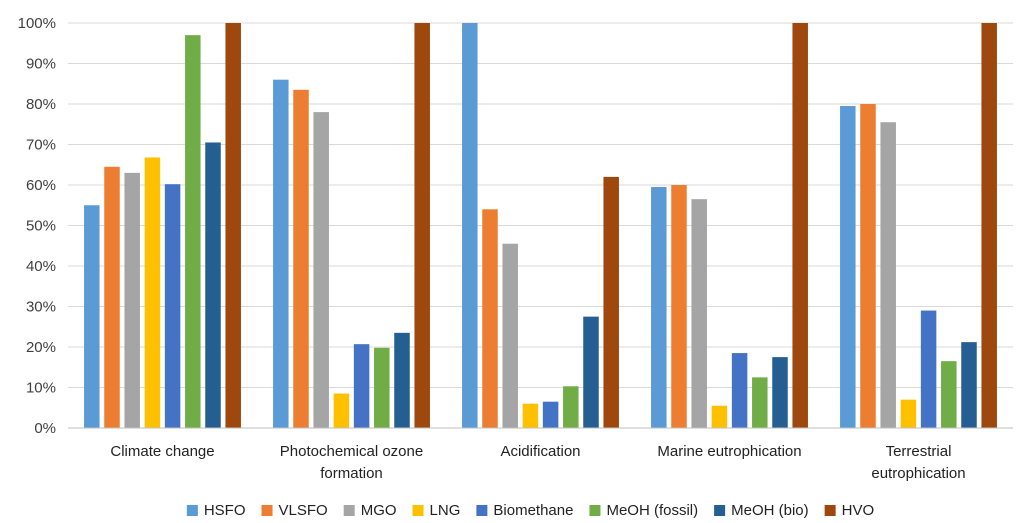 The image size is (1021, 523). I want to click on legend-item: MGO, so click(370, 510).